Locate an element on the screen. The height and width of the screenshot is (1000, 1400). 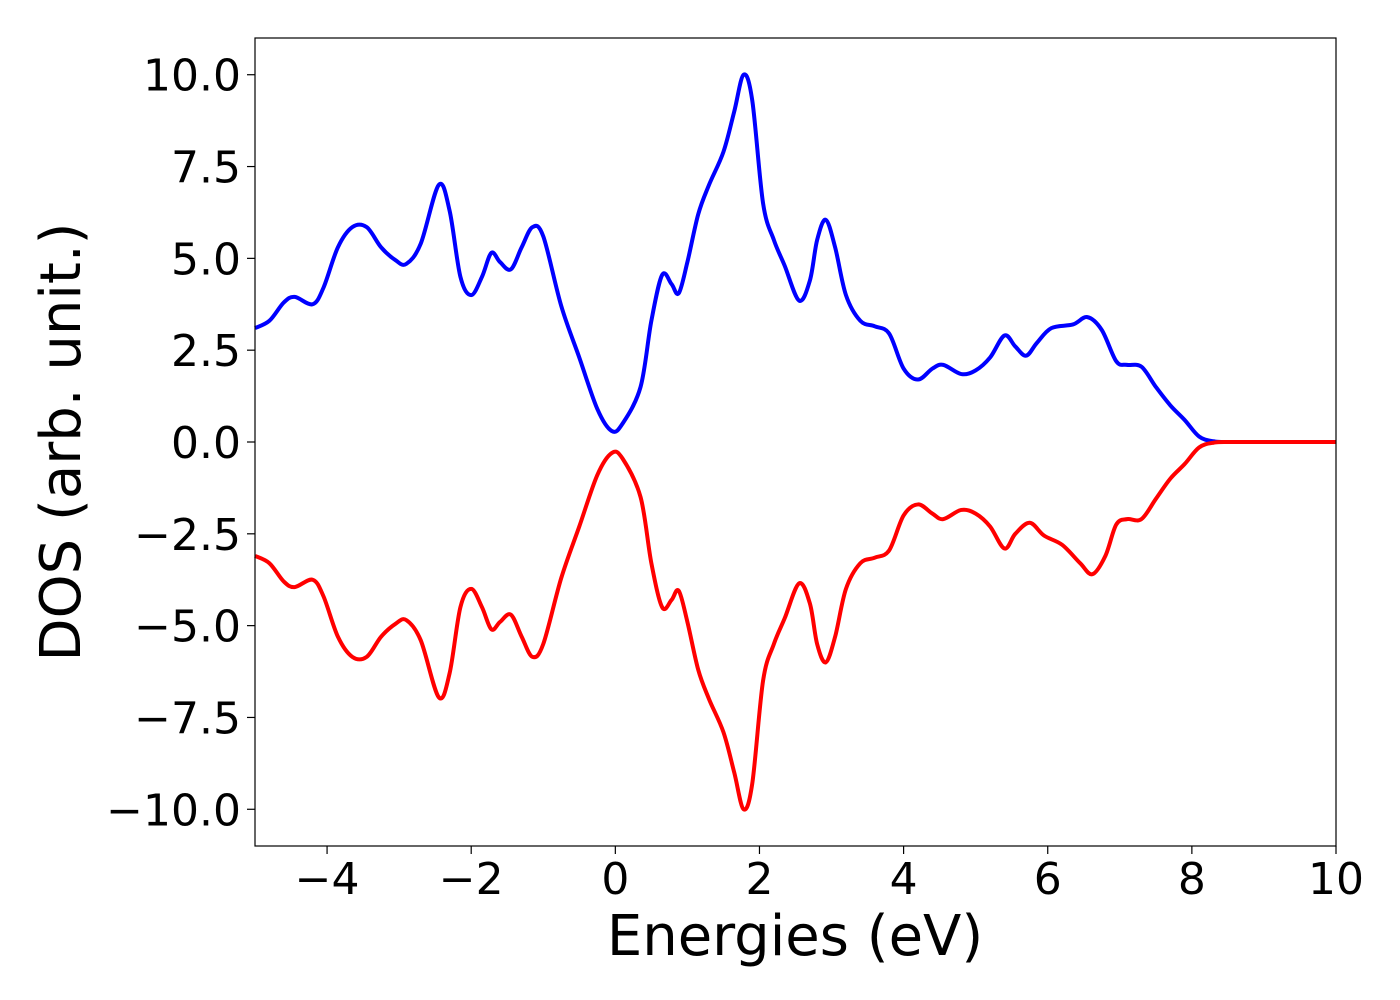
y-tick-label: 7.5 is located at coordinates (206, 168).